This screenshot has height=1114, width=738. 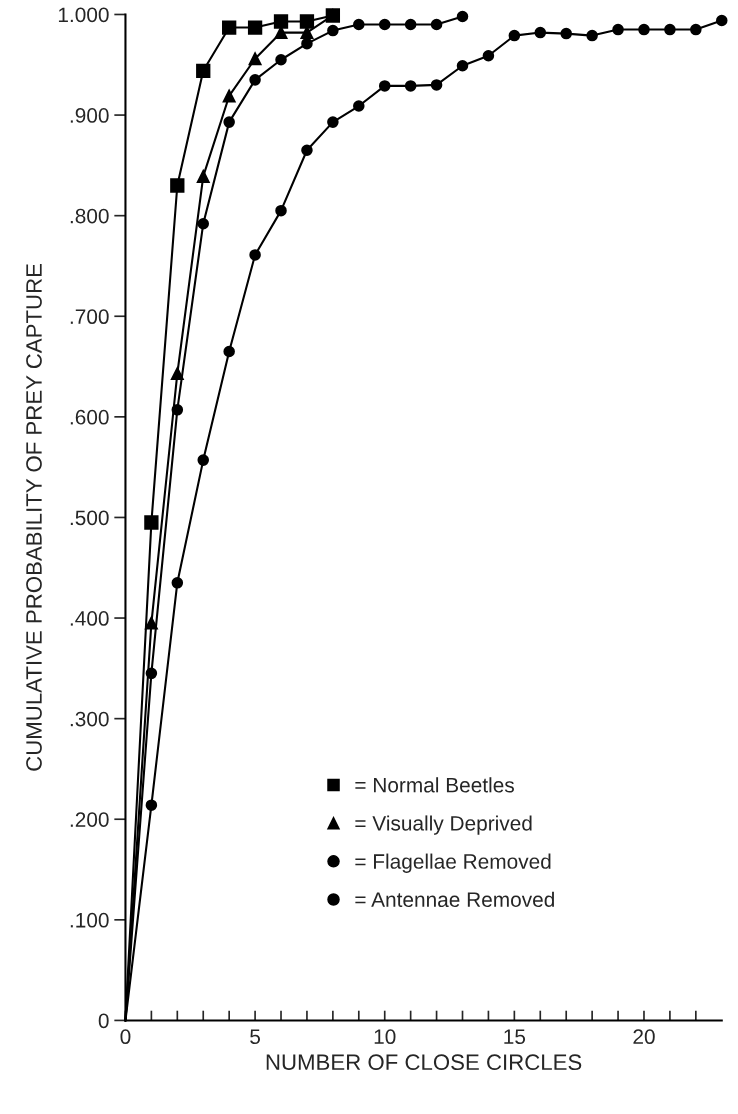 What do you see at coordinates (89, 216) in the screenshot?
I see `y-tick-label: .800` at bounding box center [89, 216].